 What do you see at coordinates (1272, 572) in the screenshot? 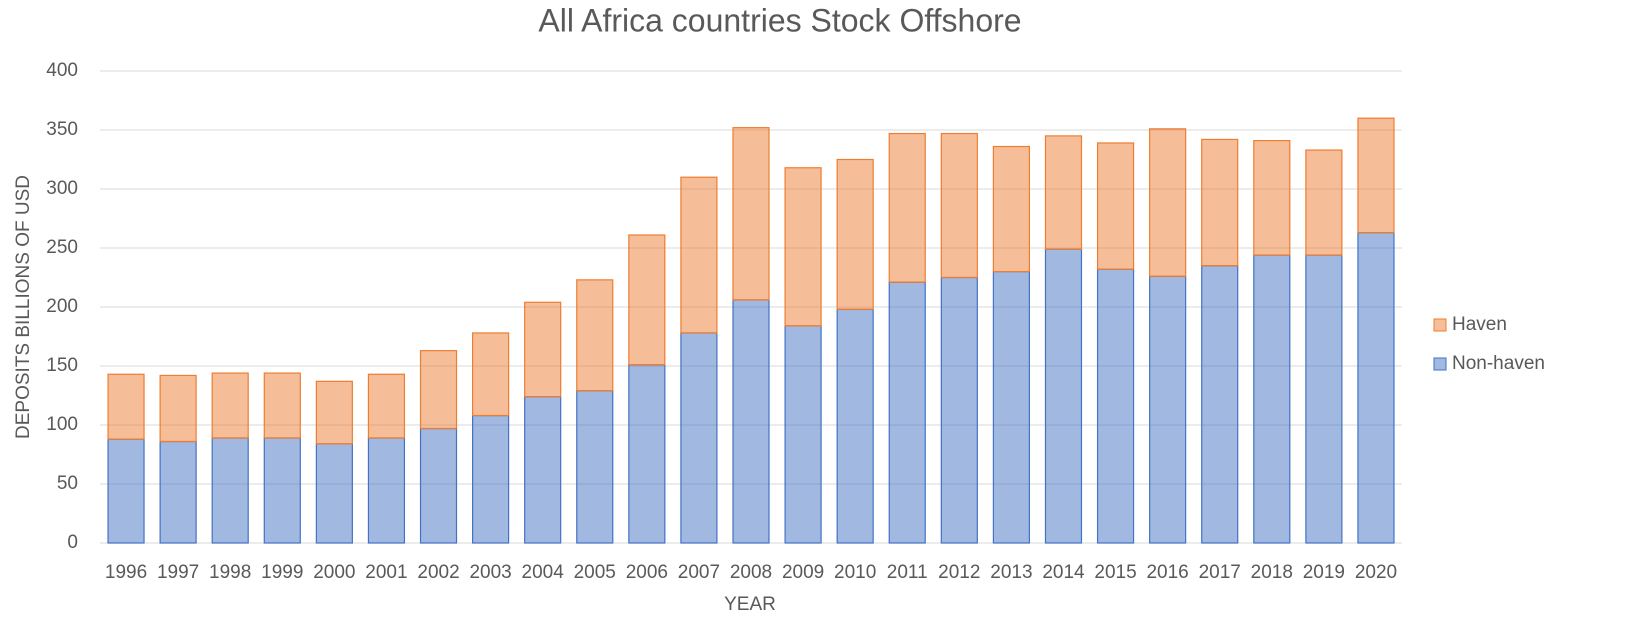
I see `x-tick-label: 2018` at bounding box center [1272, 572].